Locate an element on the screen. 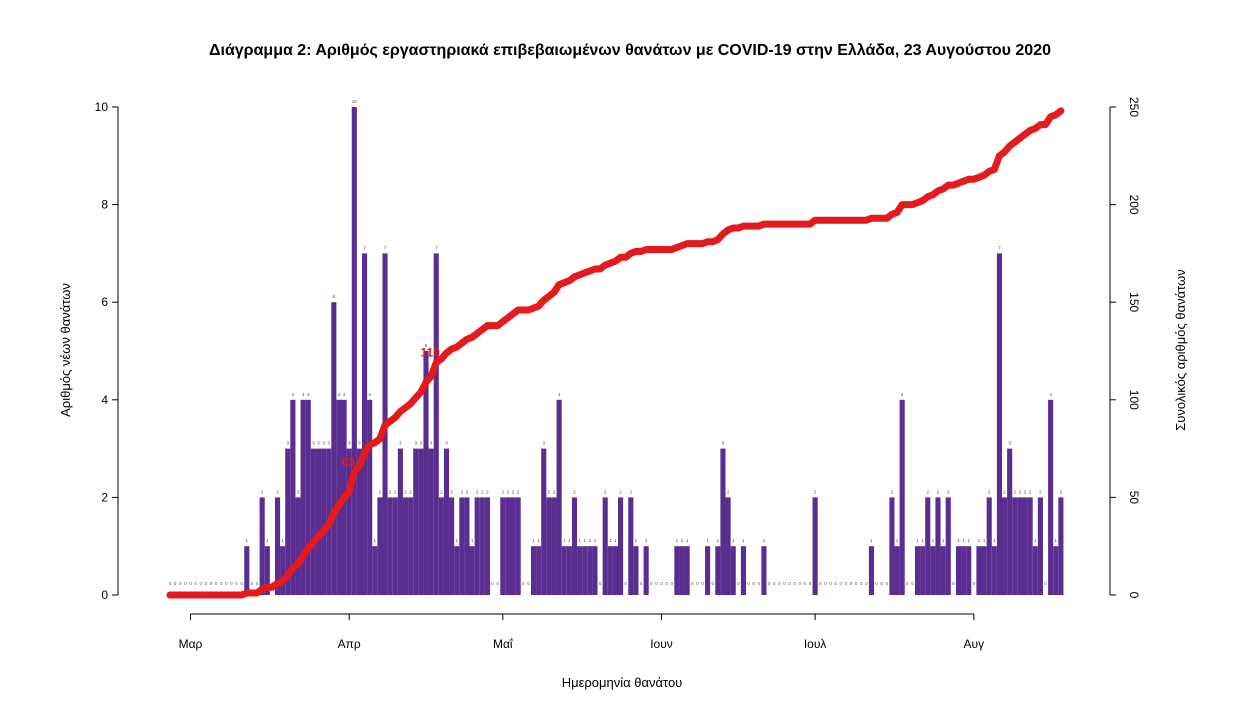 The width and height of the screenshot is (1260, 714). bar-value-label: 7 is located at coordinates (436, 247).